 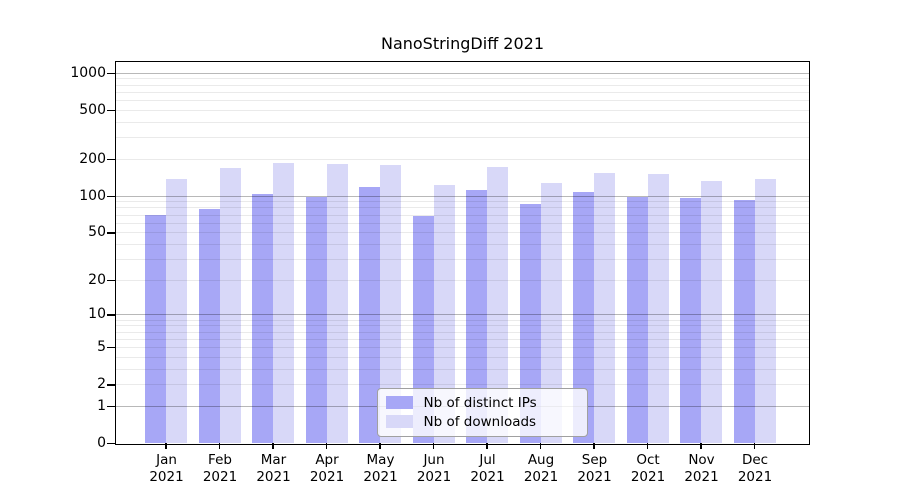 What do you see at coordinates (316, 320) in the screenshot?
I see `bar-nb-of-distinct-ips-apr` at bounding box center [316, 320].